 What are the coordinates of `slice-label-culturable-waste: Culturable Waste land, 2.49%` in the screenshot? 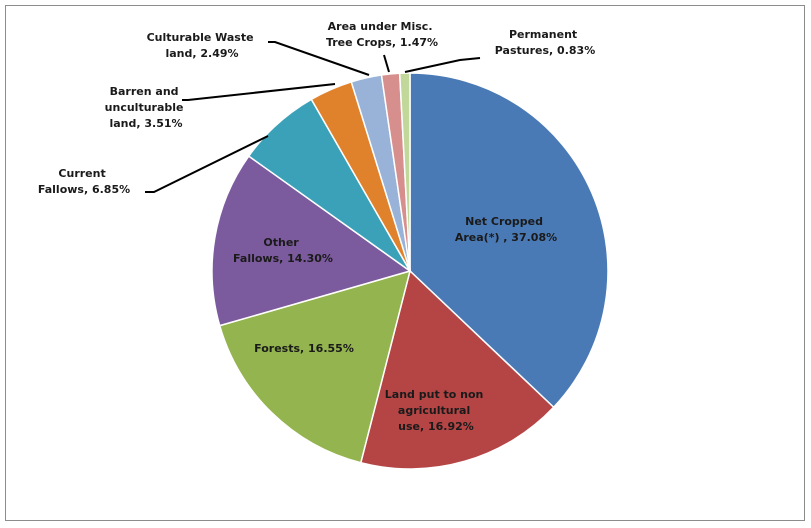 It's located at (202, 45).